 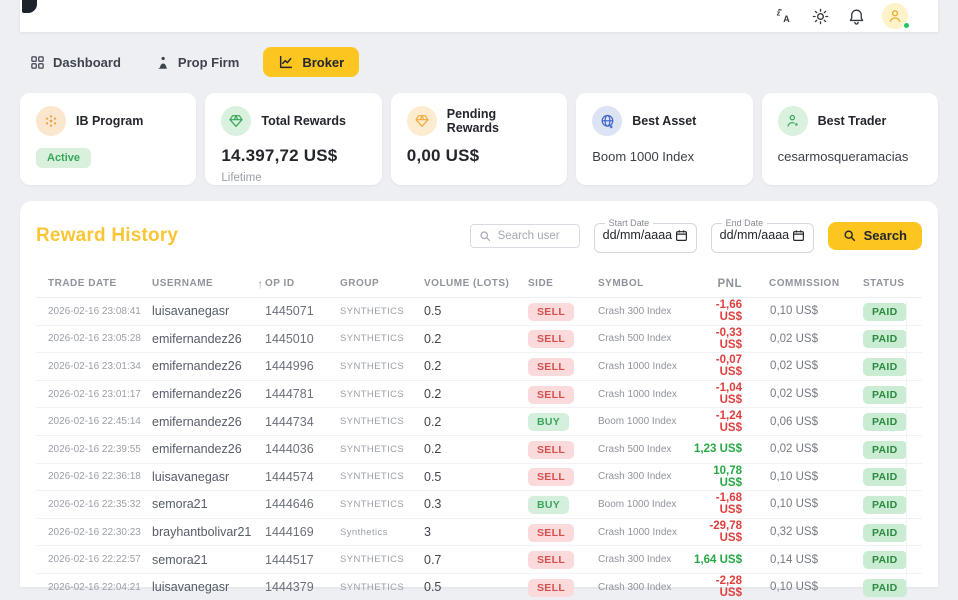 I want to click on pending-rewards-value: 0,00 US$, so click(x=443, y=155).